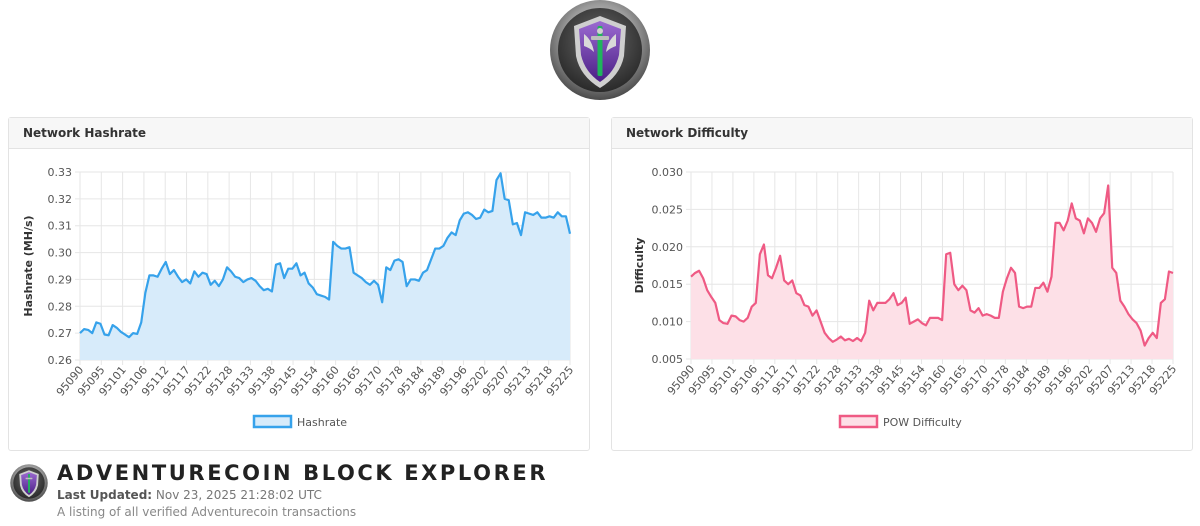 This screenshot has height=526, width=1200. What do you see at coordinates (272, 421) in the screenshot?
I see `hashrate-legend-swatch` at bounding box center [272, 421].